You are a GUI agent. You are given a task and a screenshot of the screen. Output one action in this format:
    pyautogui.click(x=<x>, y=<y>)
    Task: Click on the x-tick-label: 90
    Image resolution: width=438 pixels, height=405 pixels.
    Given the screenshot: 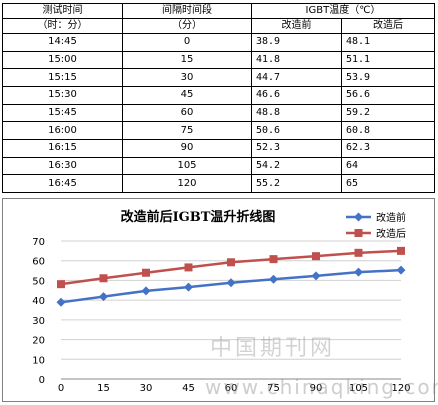 What is the action you would take?
    pyautogui.click(x=316, y=388)
    